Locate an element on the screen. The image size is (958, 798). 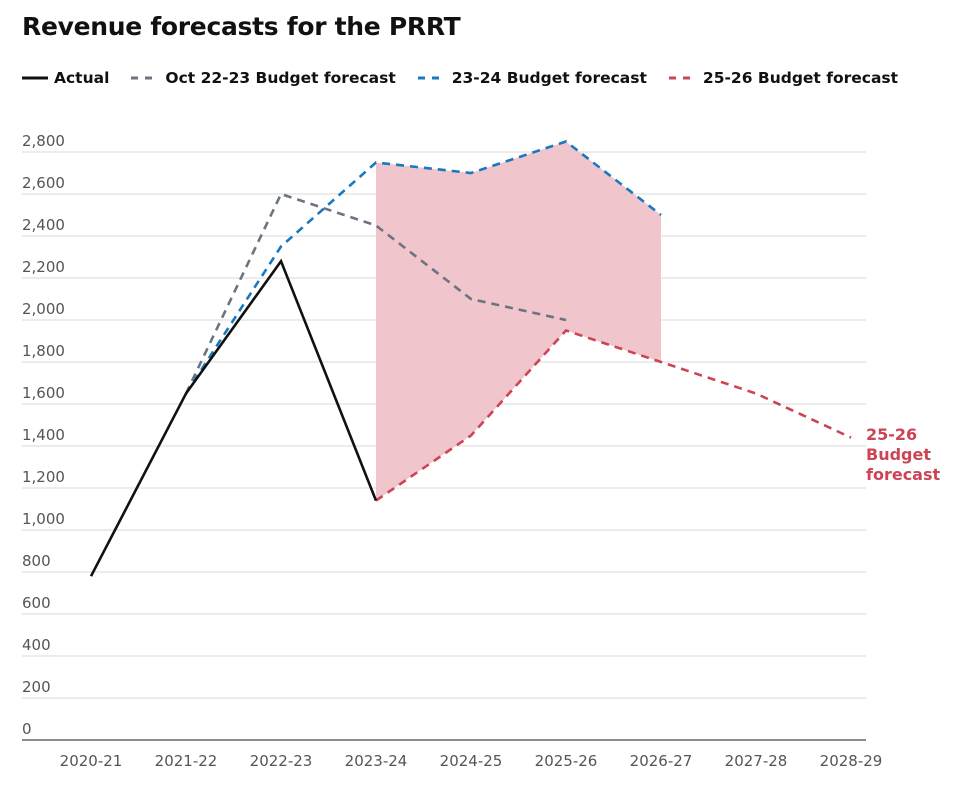
legend-item-actual: Actual is located at coordinates (65, 78).